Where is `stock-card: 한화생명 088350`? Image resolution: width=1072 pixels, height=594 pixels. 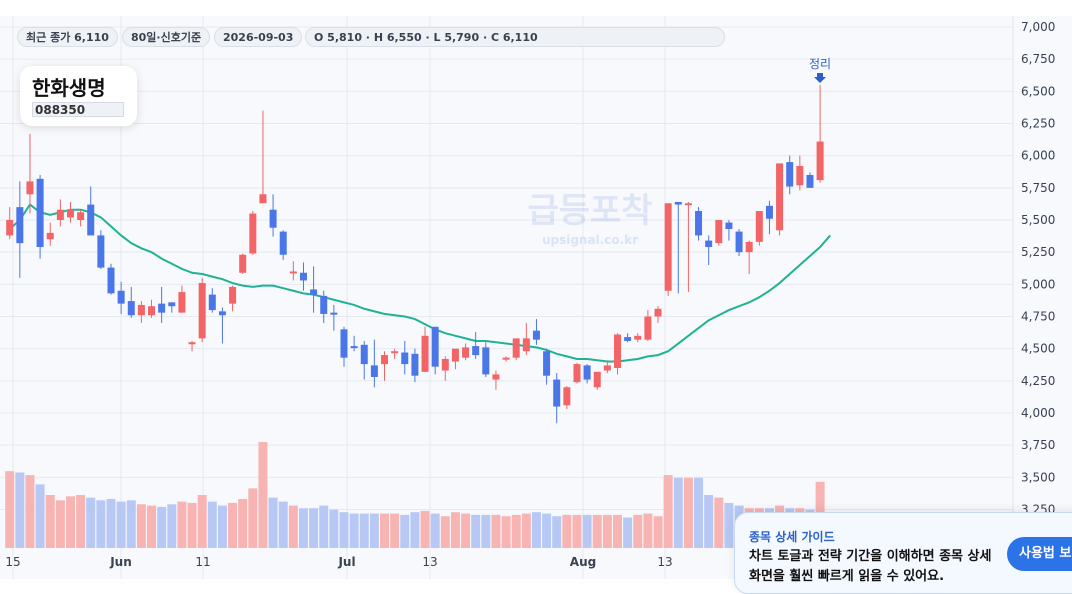
stock-card: 한화생명 088350 is located at coordinates (78, 96).